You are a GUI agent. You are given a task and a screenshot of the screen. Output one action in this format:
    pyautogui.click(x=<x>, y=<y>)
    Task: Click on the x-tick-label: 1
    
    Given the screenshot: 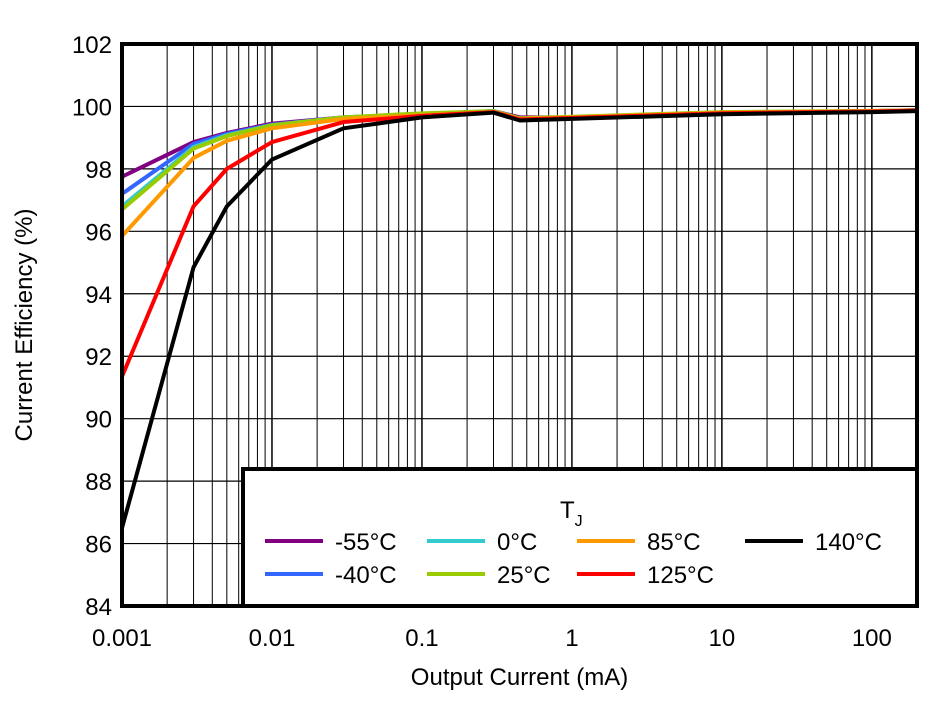 What is the action you would take?
    pyautogui.click(x=571, y=638)
    